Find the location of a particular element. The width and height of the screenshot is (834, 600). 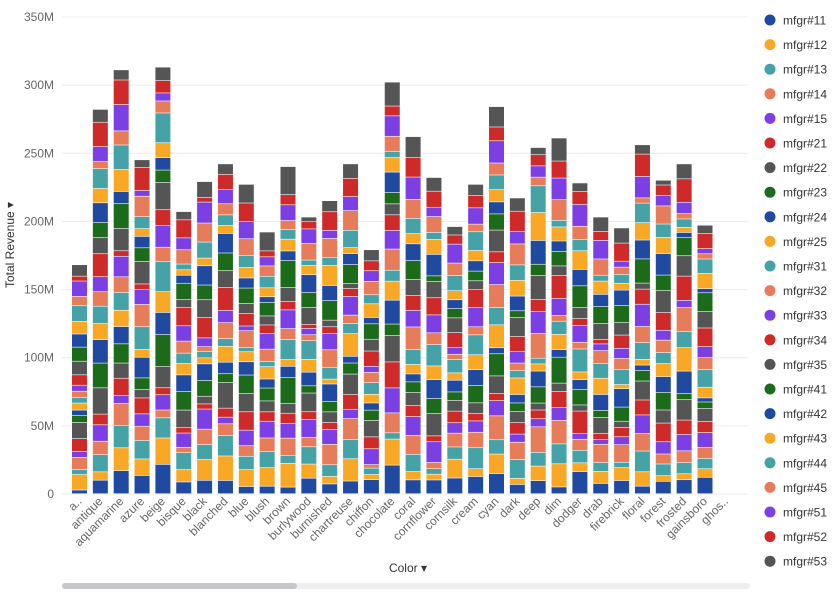

legend-label: mfgr#33 is located at coordinates (805, 316).